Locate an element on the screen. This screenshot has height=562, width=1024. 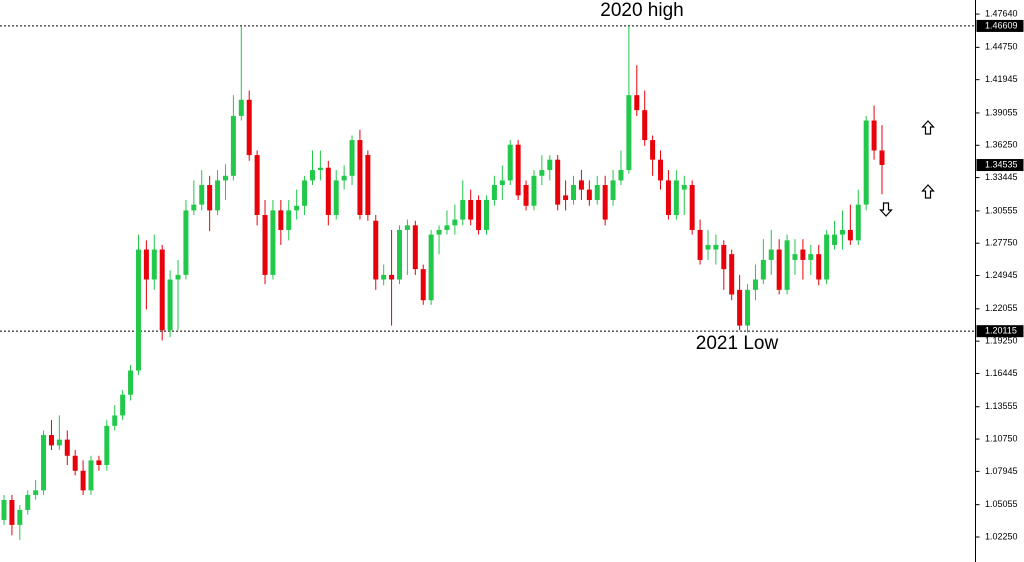
y-tick-label: 1.10750 is located at coordinates (1001, 438).